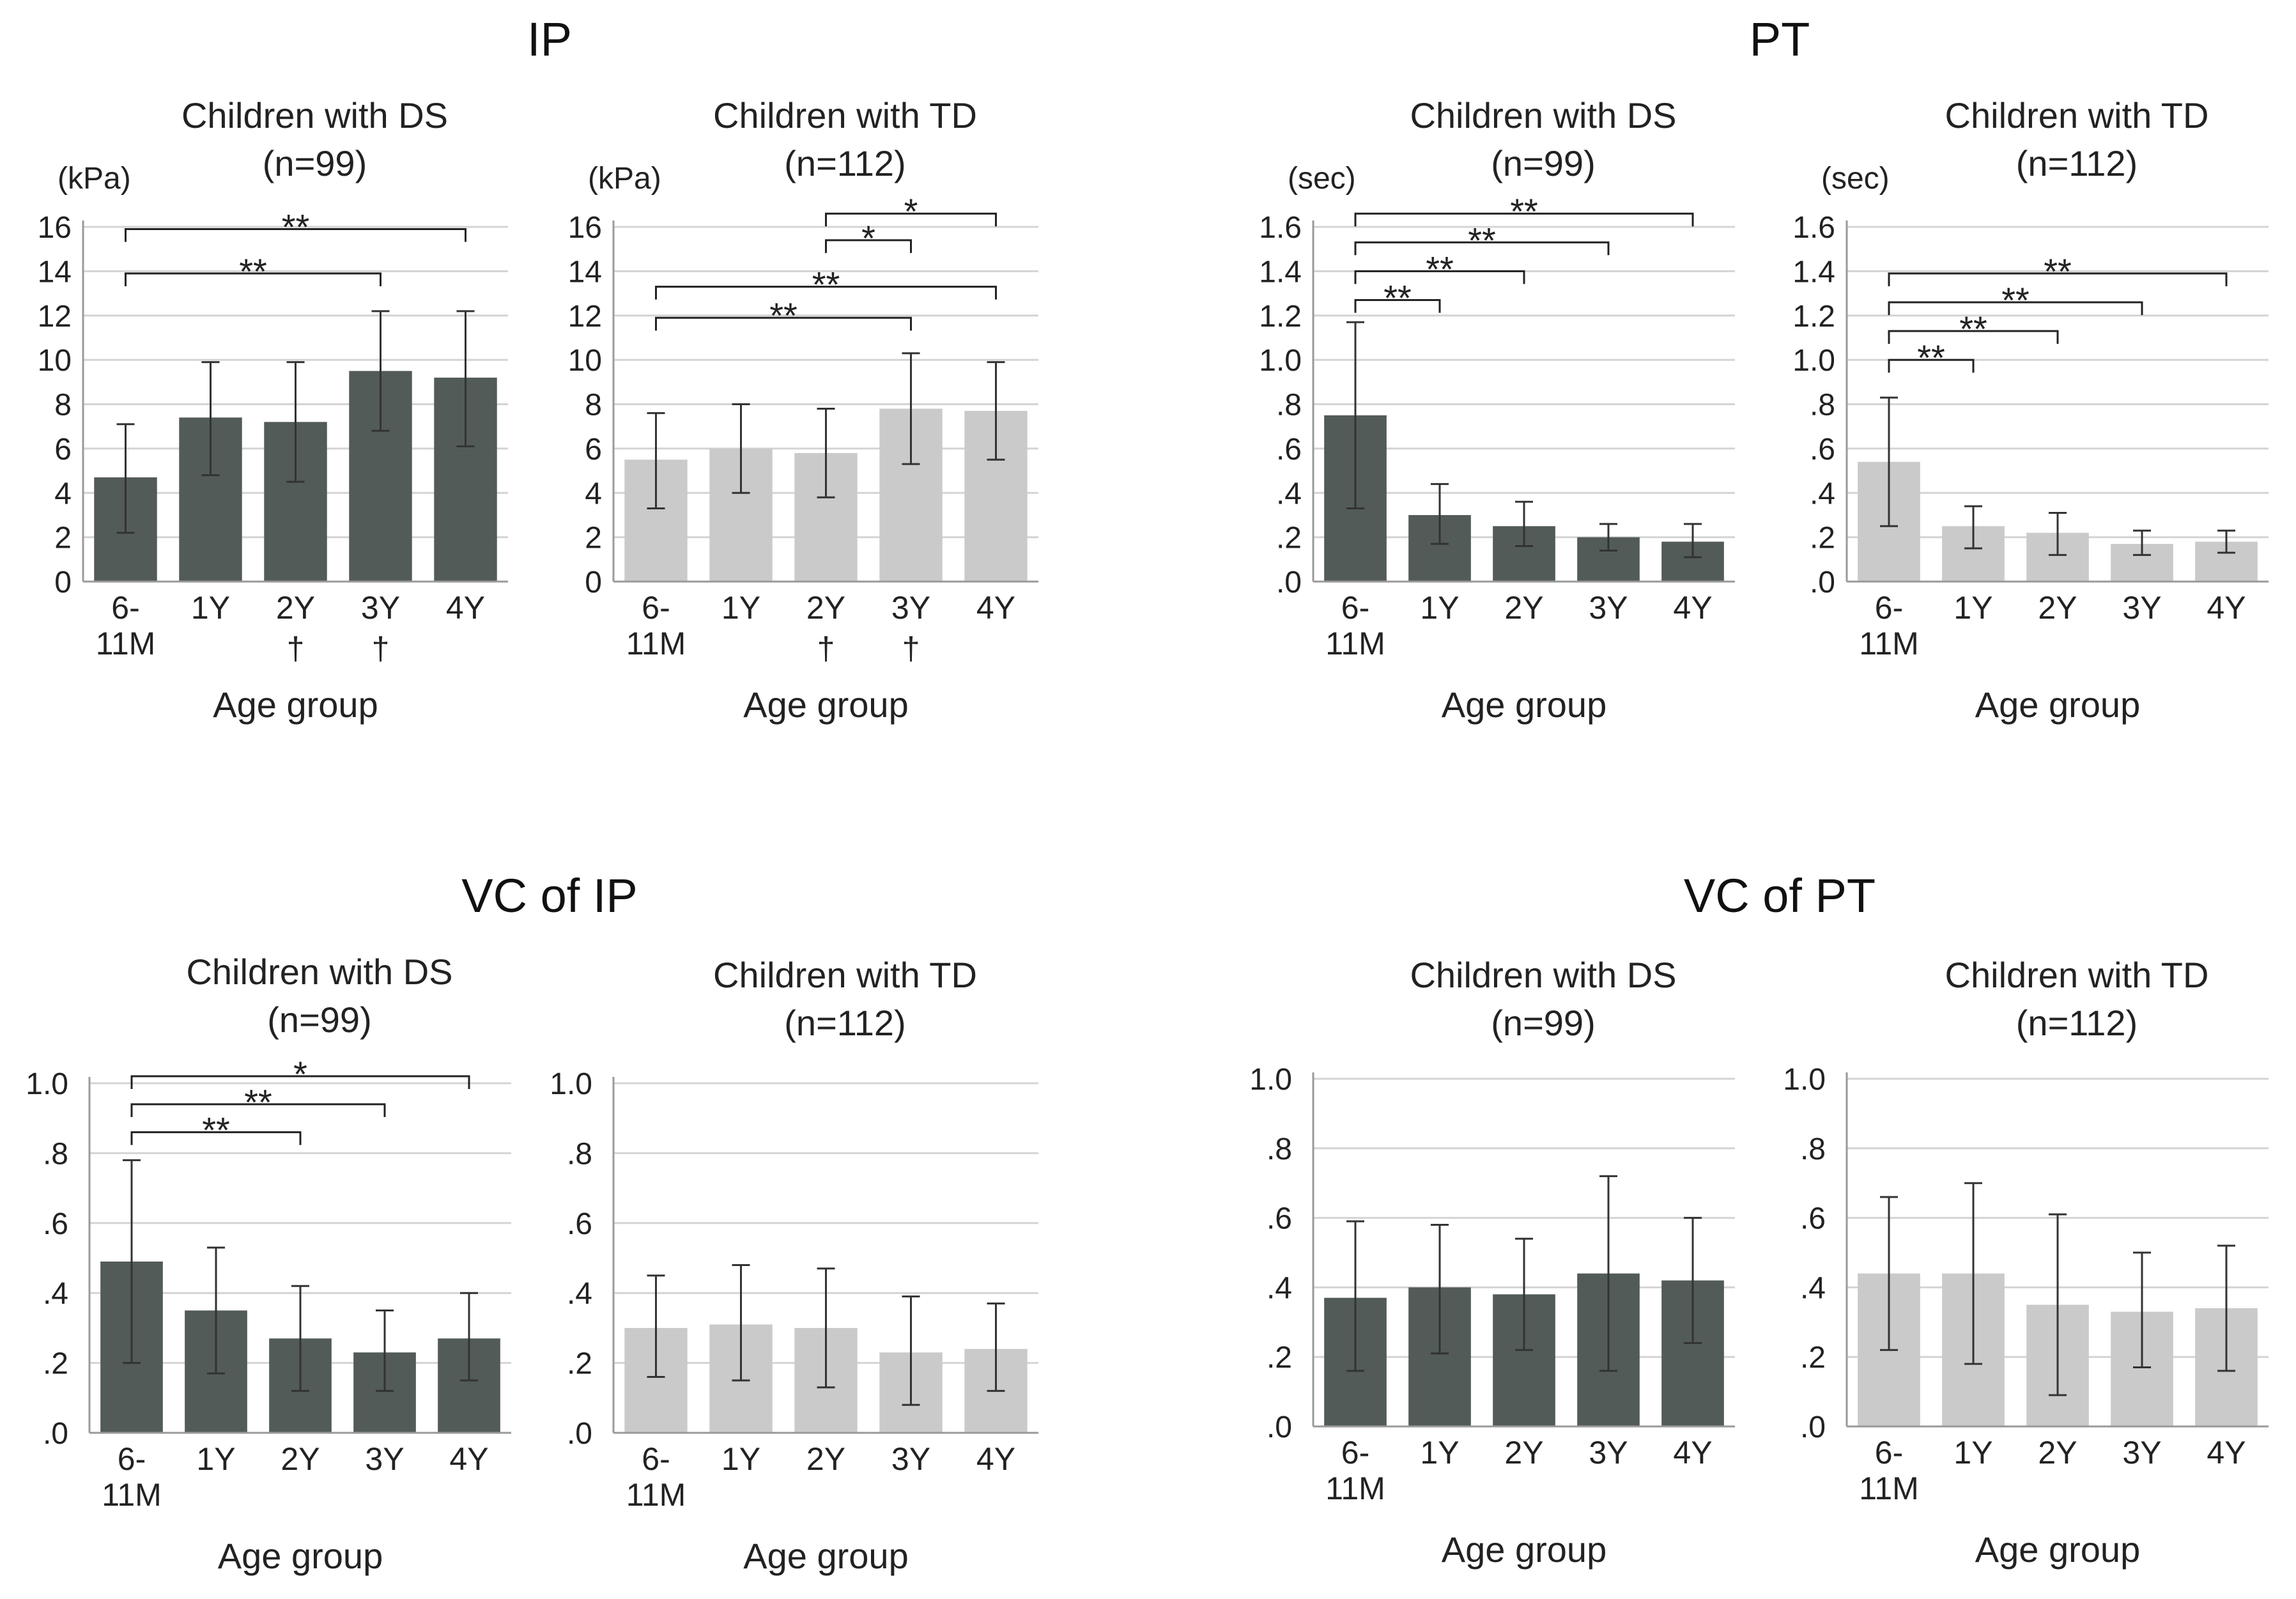  I want to click on y-unit-label: (sec), so click(1855, 179).